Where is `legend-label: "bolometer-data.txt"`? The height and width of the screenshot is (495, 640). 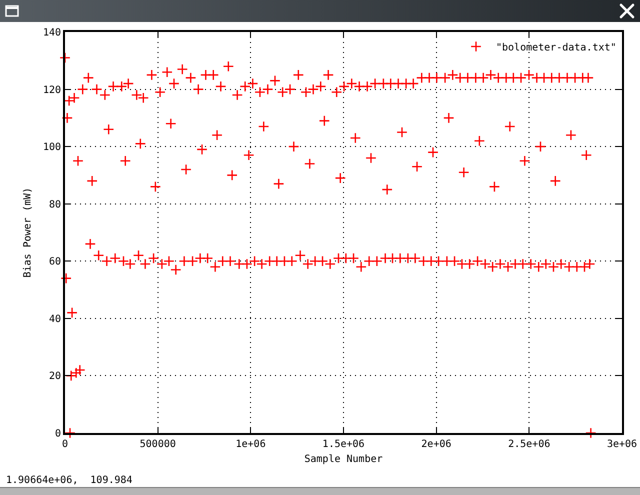 legend-label: "bolometer-data.txt" is located at coordinates (556, 48).